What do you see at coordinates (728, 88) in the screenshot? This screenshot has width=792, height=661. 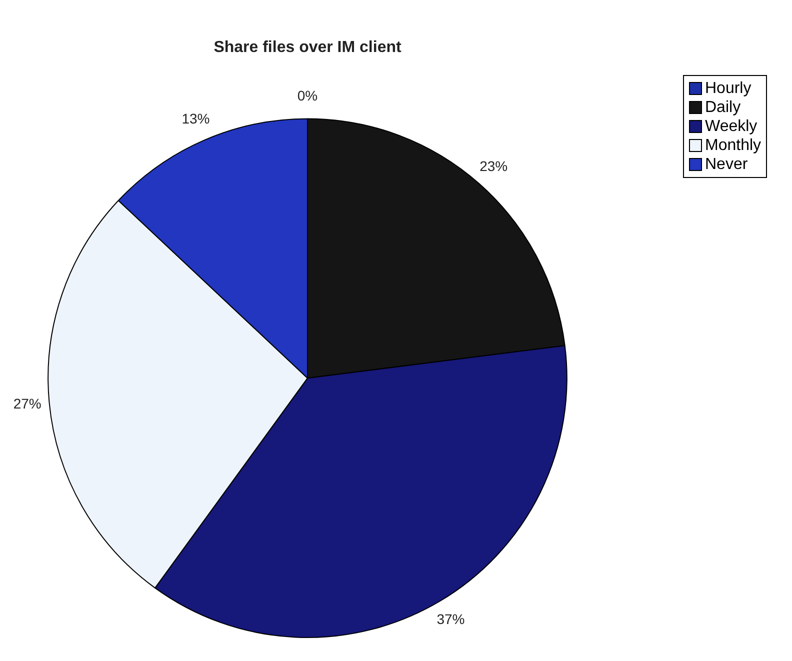 I see `legend-label: Hourly` at bounding box center [728, 88].